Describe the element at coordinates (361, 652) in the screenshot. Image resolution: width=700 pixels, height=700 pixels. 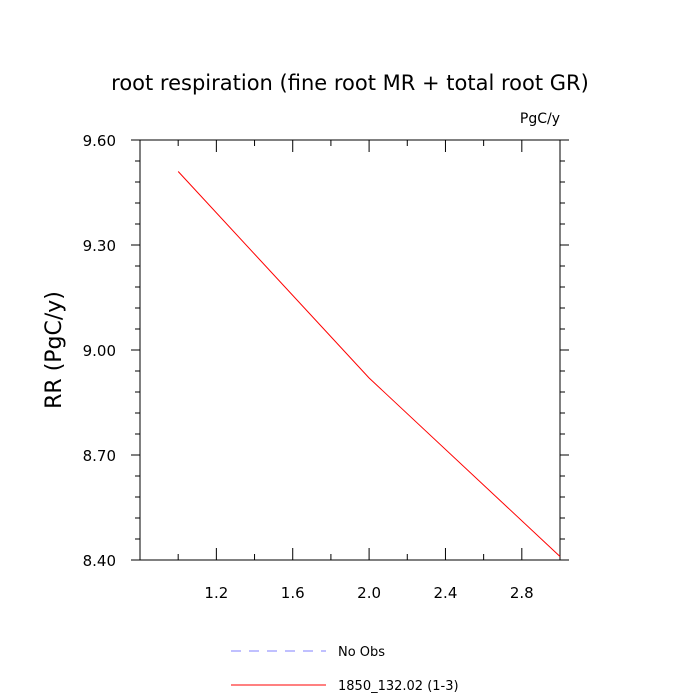
I see `legend-label: No Obs` at that location.